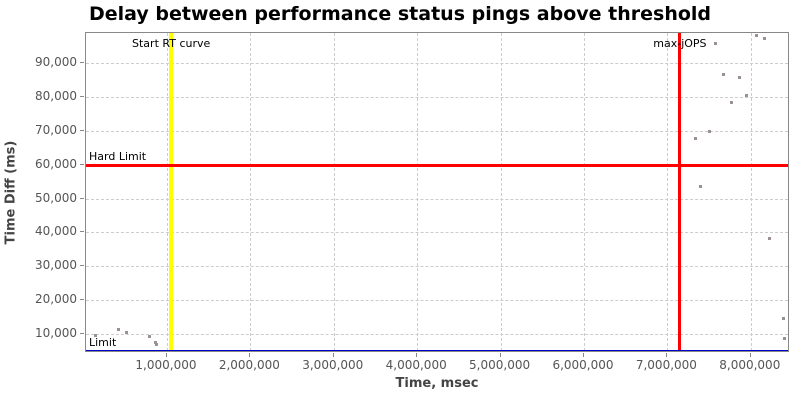  I want to click on x-tick-label: 5,000,000, so click(500, 365).